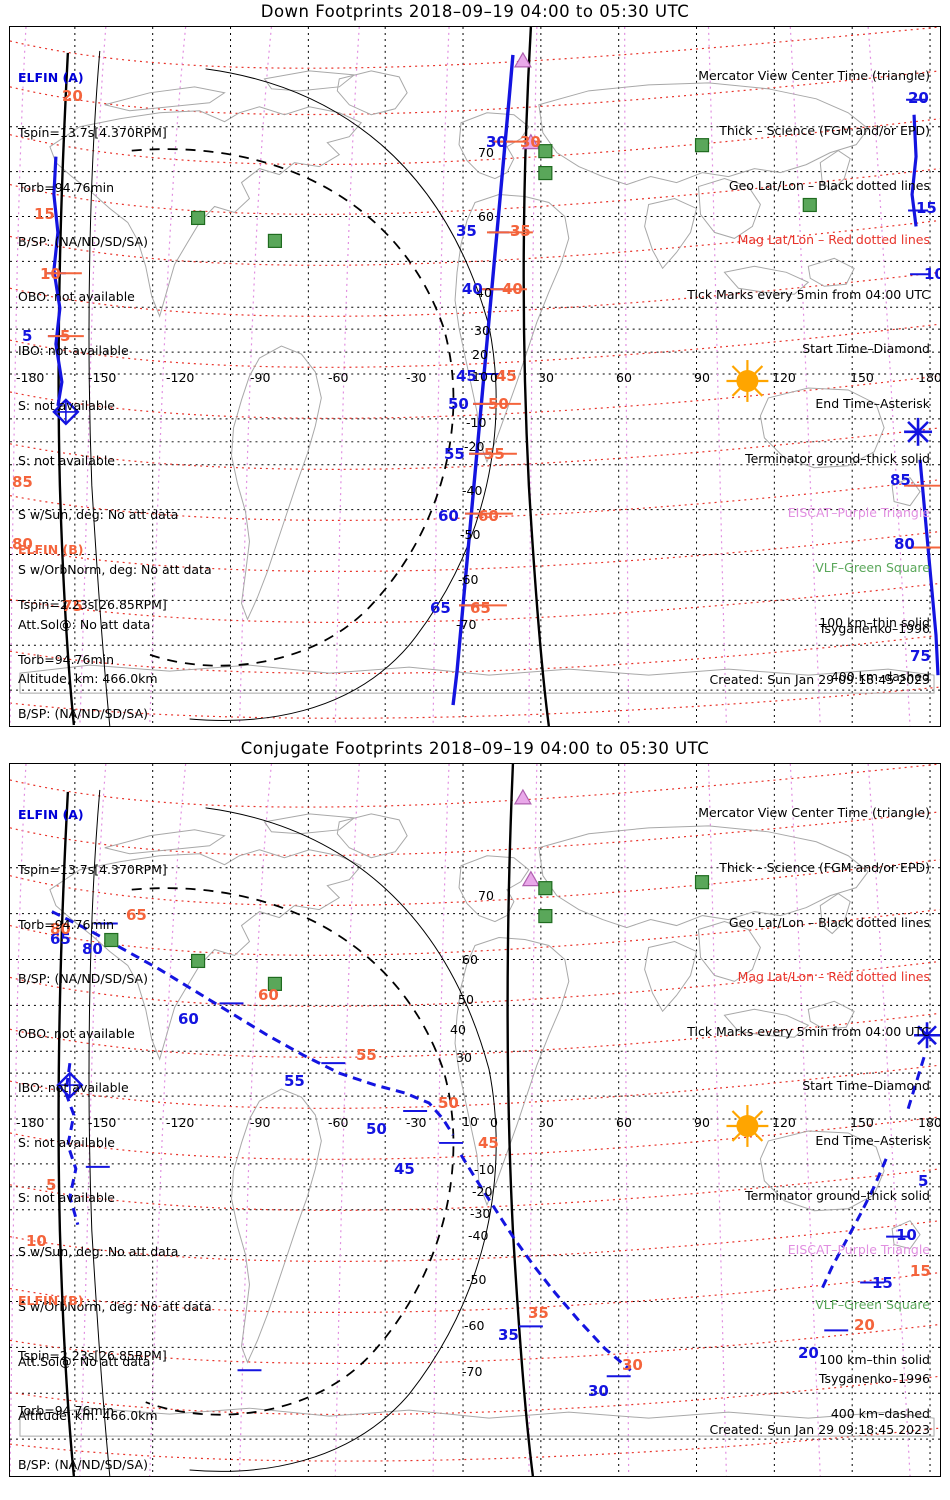  Describe the element at coordinates (88, 1416) in the screenshot. I see `elfin-a-conj-line-10: Altitude, km: 466.0km` at that location.